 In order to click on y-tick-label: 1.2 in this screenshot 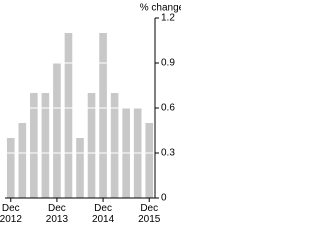, I will do `click(168, 18)`.